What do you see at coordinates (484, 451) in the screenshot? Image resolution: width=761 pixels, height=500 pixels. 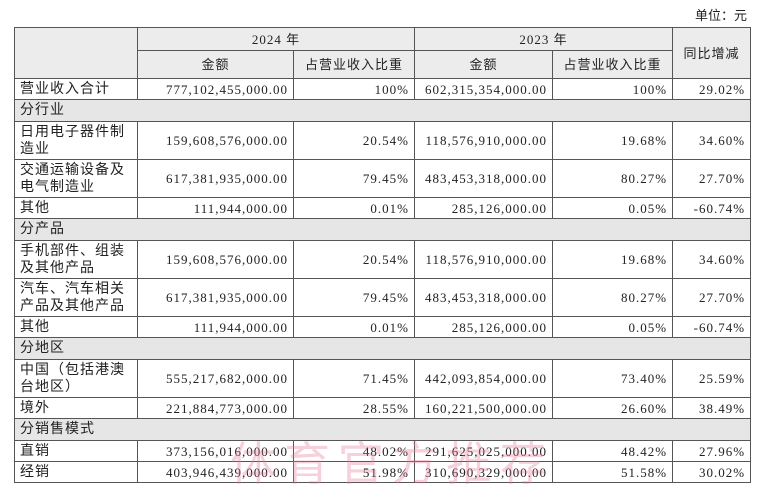 I see `value-cell: 291,625,025,000.00` at bounding box center [484, 451].